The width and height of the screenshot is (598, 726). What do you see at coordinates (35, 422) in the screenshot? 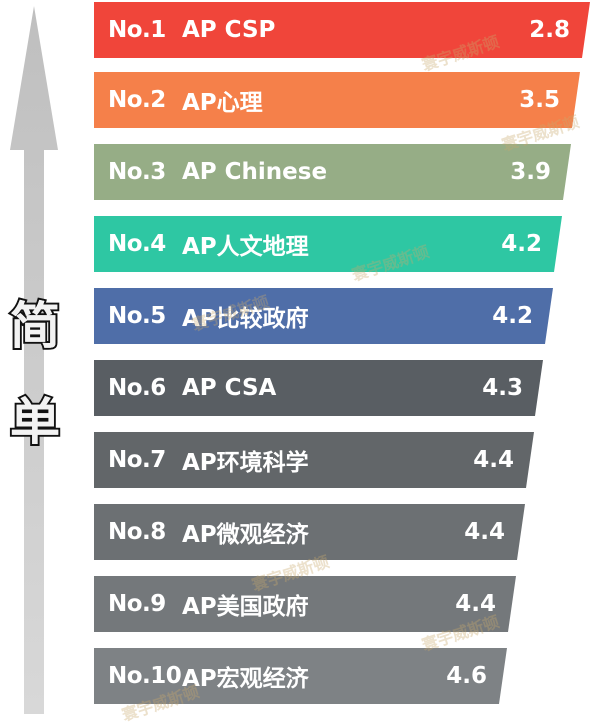
I see `side-label-easy-2: 单` at bounding box center [35, 422].